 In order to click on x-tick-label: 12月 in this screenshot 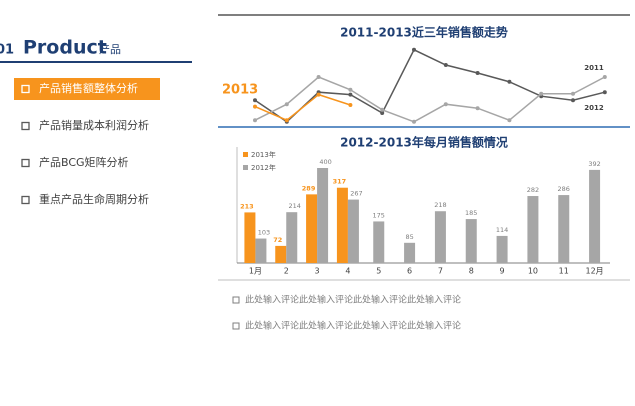, I will do `click(594, 271)`.